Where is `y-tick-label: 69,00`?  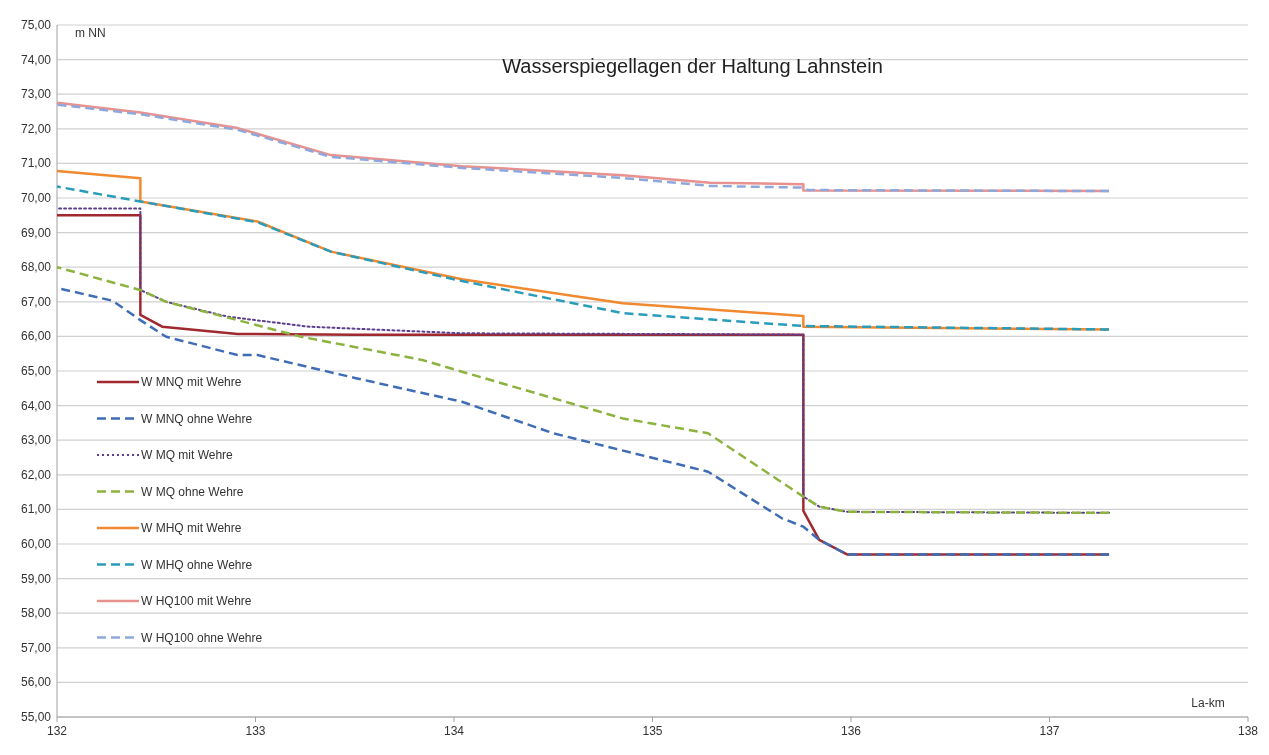 y-tick-label: 69,00 is located at coordinates (36, 232).